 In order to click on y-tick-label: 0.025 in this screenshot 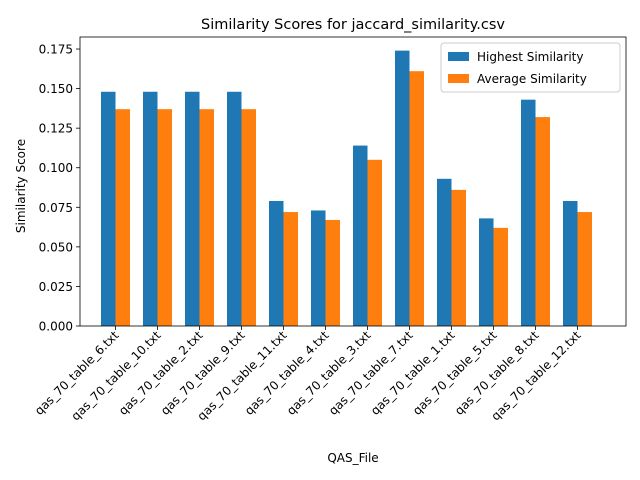, I will do `click(56, 287)`.